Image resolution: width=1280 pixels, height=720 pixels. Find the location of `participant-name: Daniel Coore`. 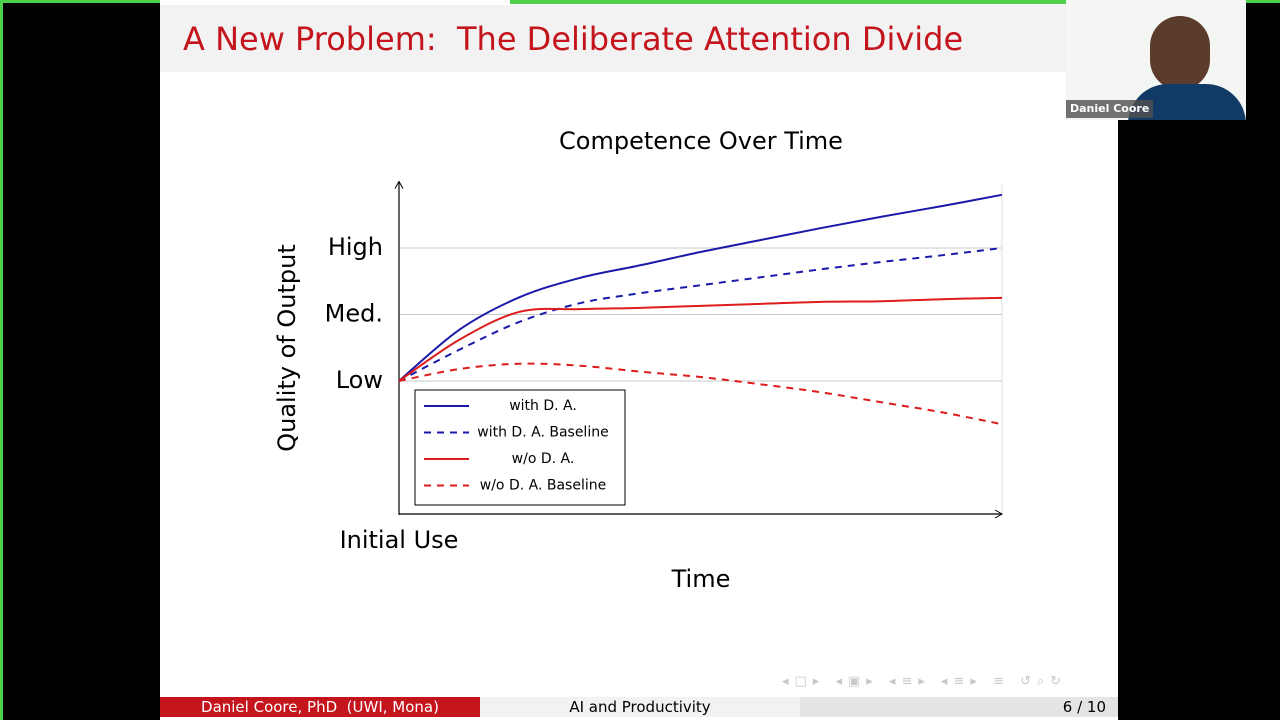

participant-name: Daniel Coore is located at coordinates (1110, 109).